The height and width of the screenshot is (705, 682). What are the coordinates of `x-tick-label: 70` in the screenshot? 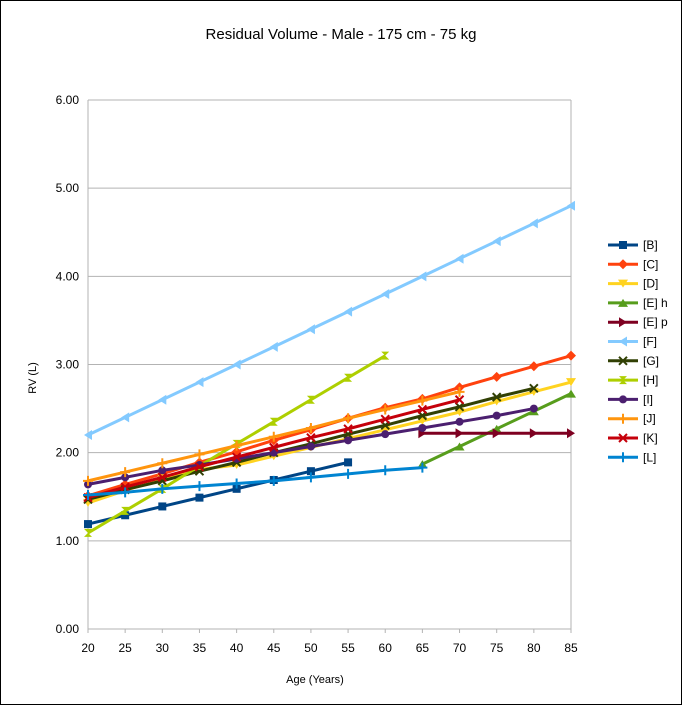 It's located at (460, 648).